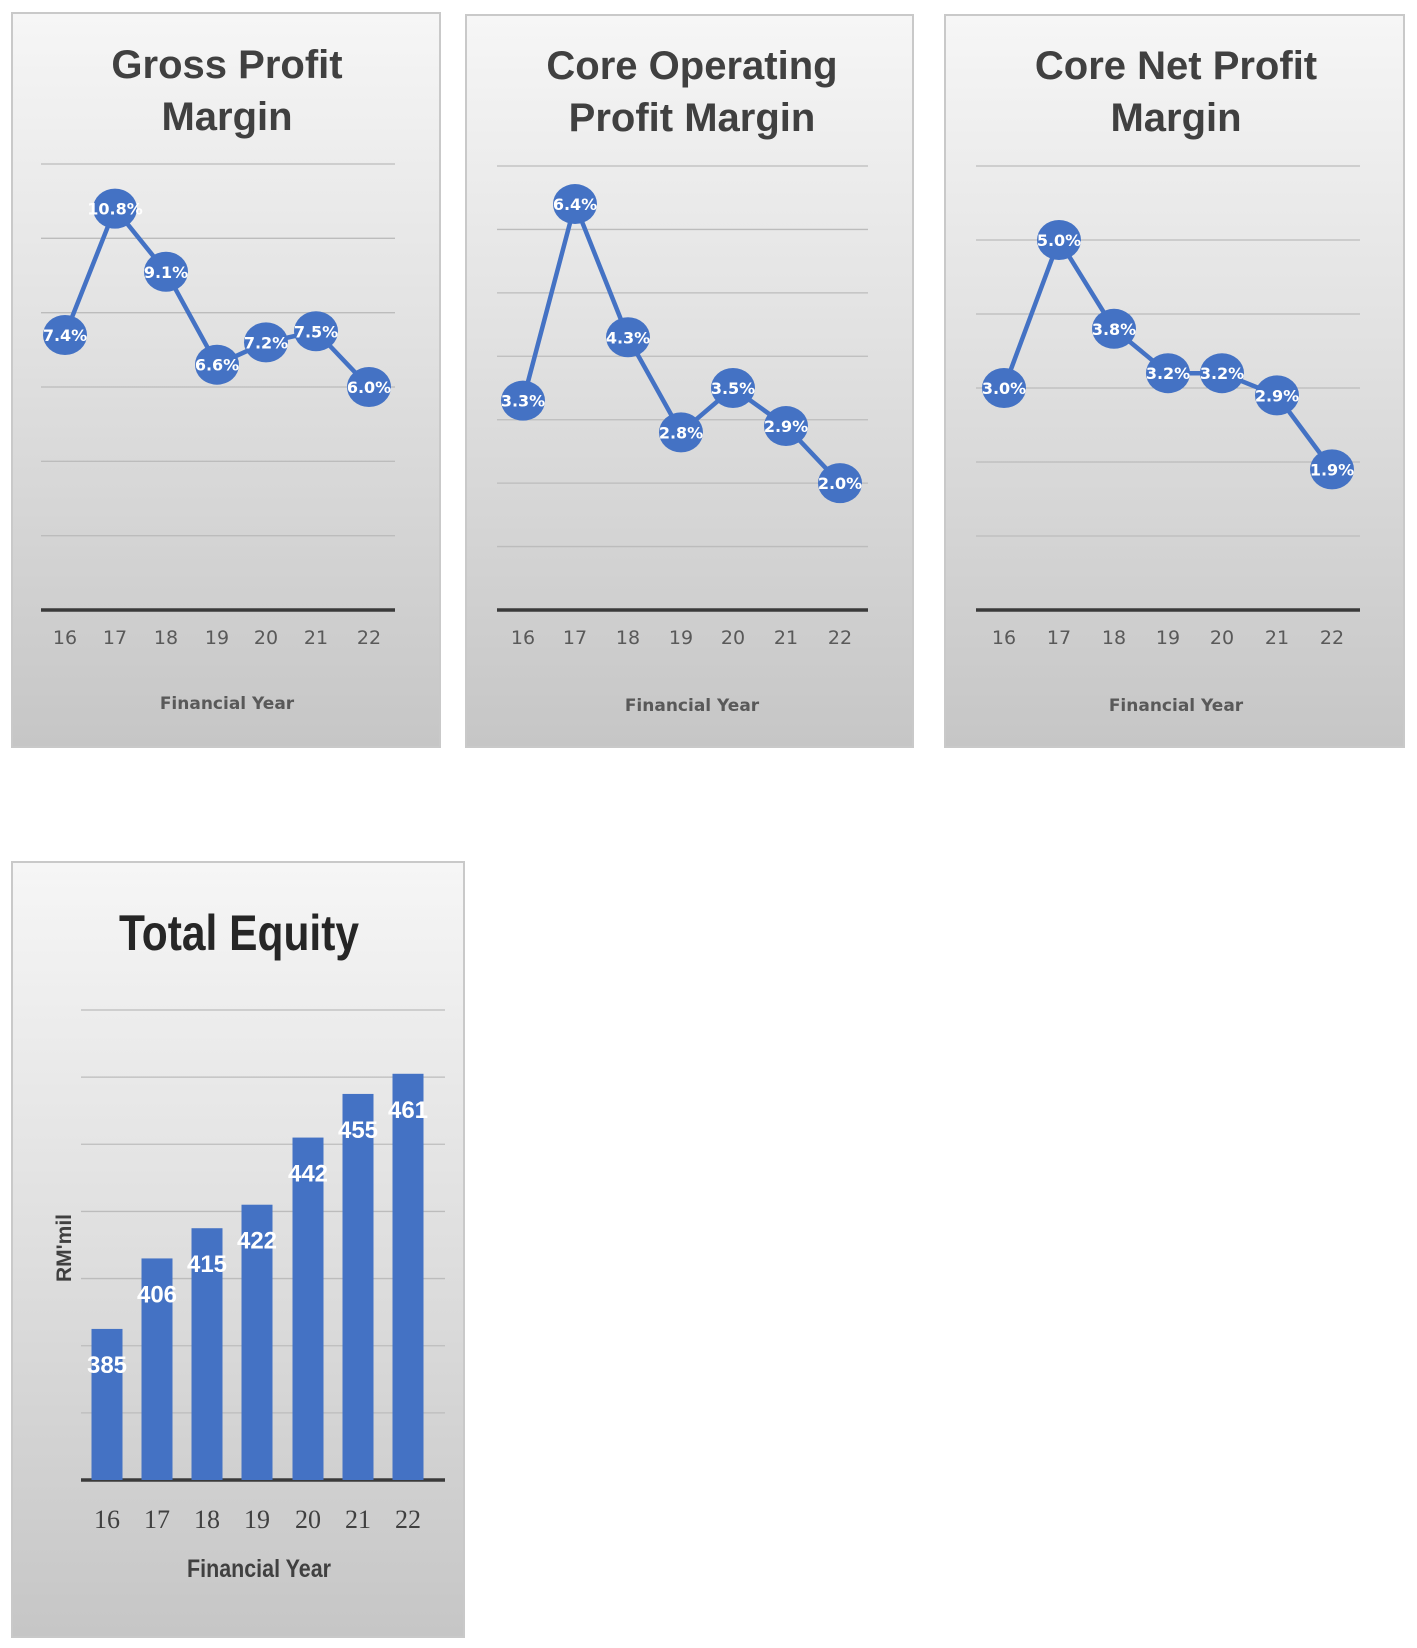  I want to click on data-label: 7.5%, so click(316, 331).